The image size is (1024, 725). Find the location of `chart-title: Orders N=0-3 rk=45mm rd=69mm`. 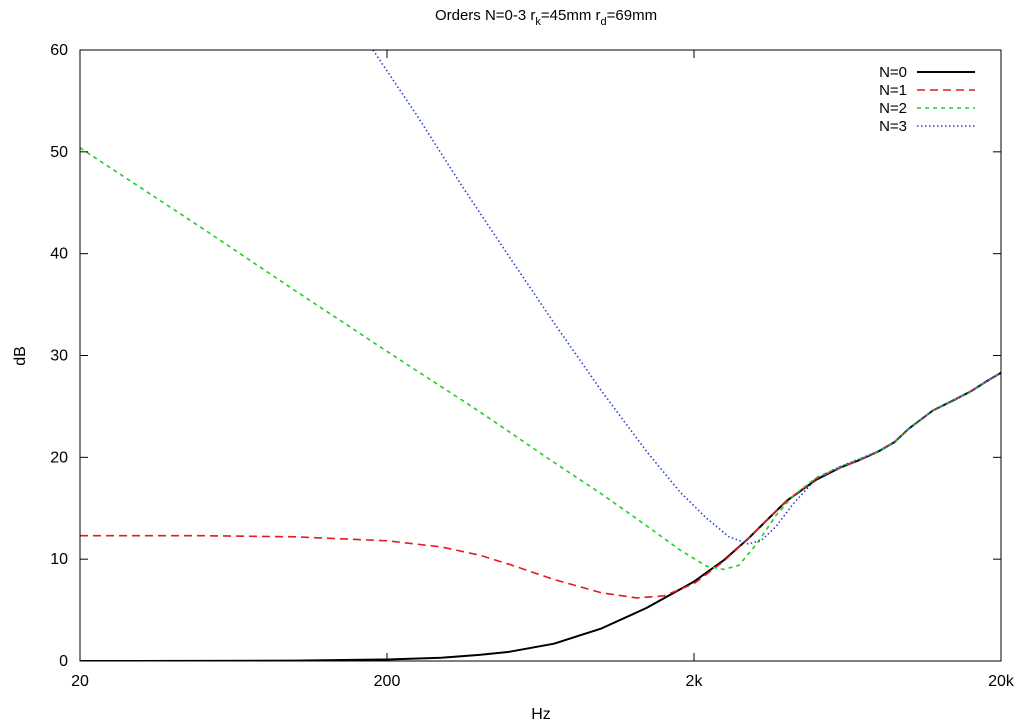

chart-title: Orders N=0-3 rk=45mm rd=69mm is located at coordinates (546, 17).